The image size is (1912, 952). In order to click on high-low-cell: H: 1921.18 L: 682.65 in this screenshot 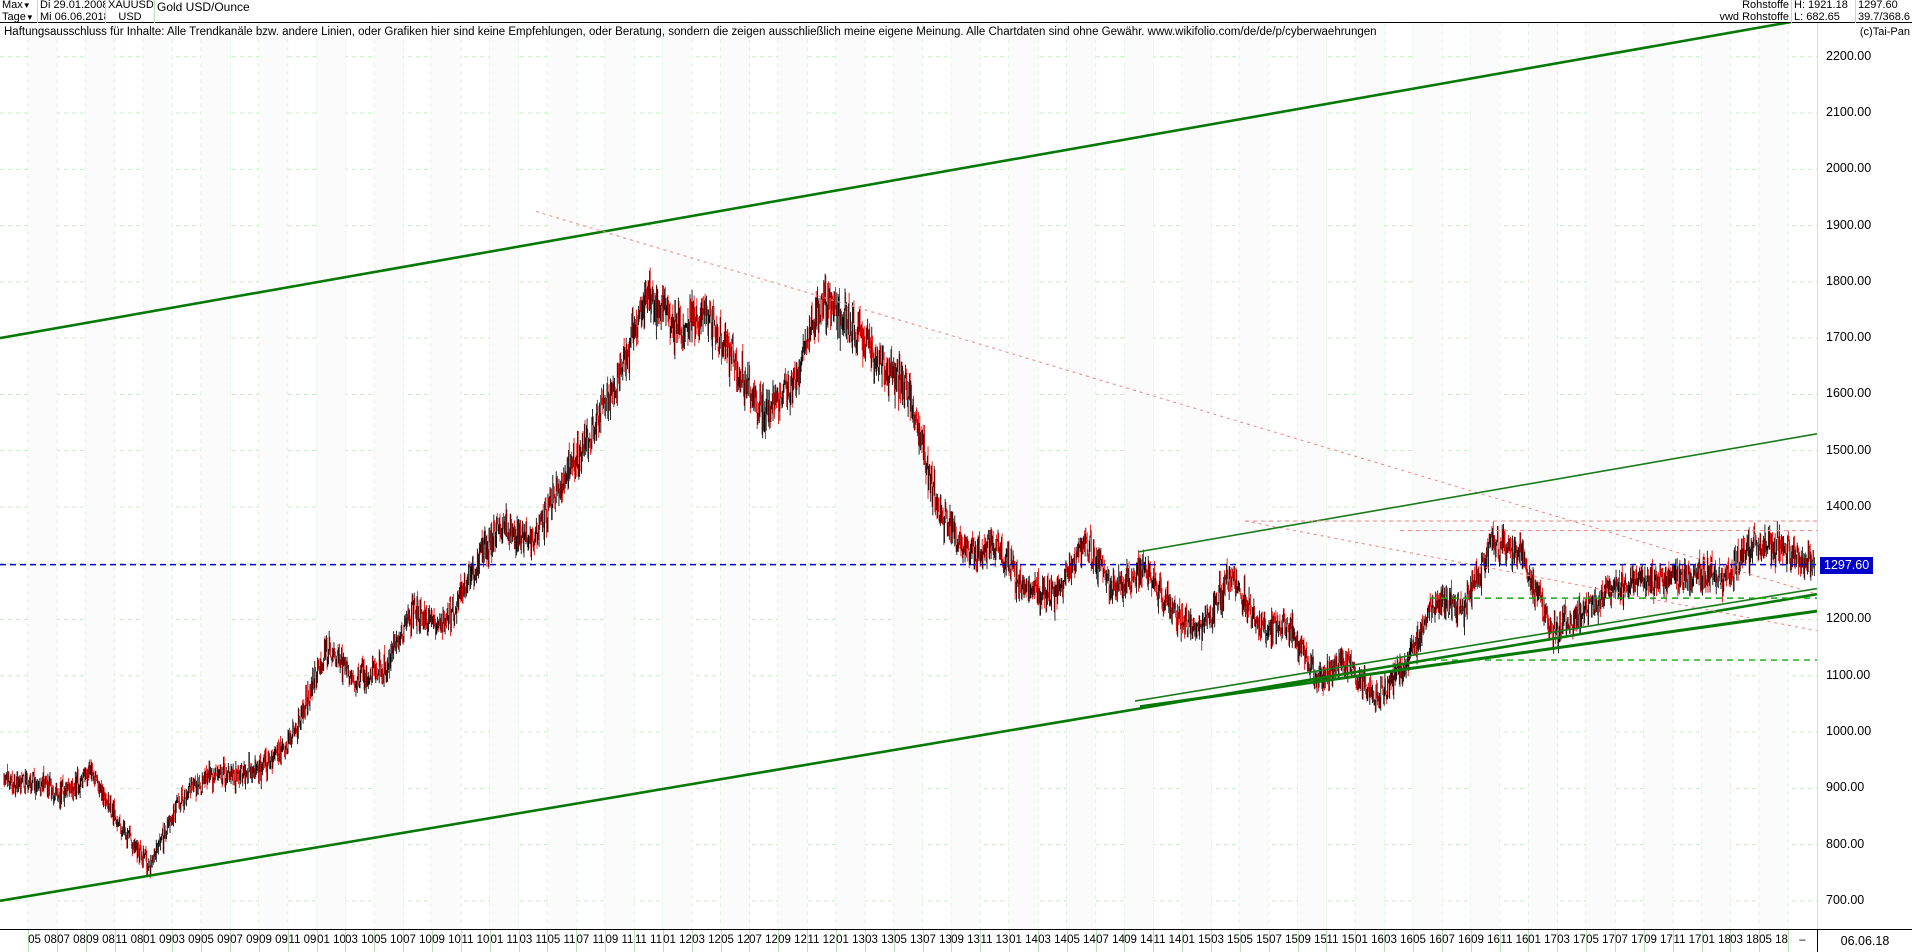, I will do `click(1824, 11)`.